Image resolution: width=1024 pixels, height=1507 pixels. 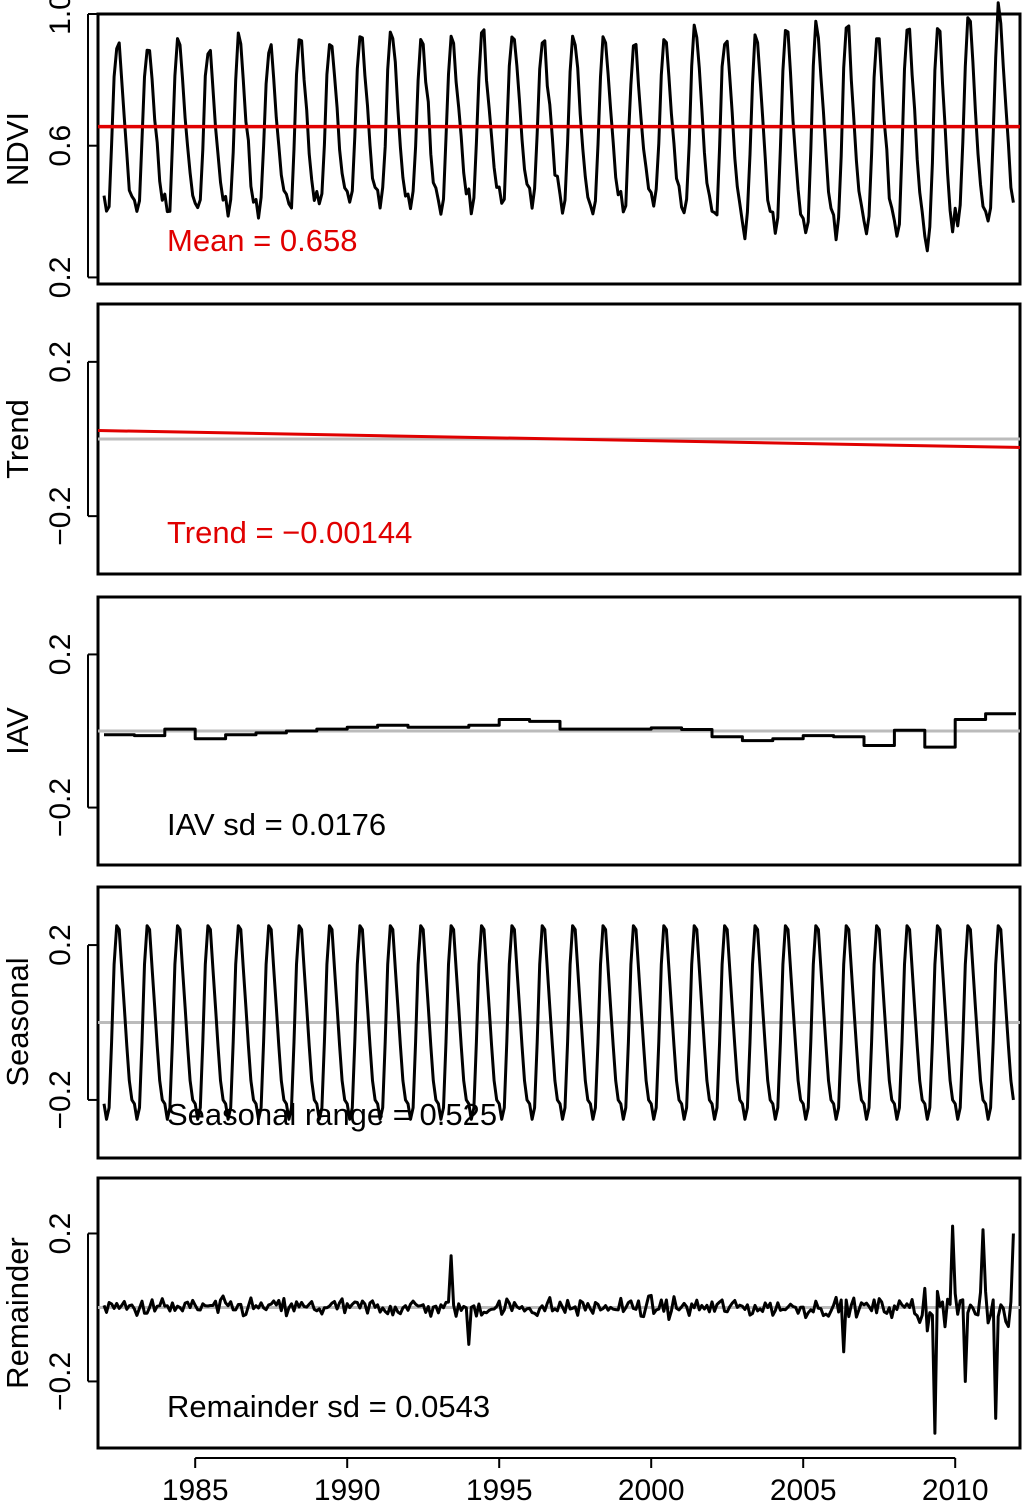 I want to click on x-axis: 1985 1990 1995 2000 2005 2010, so click(x=575, y=1482).